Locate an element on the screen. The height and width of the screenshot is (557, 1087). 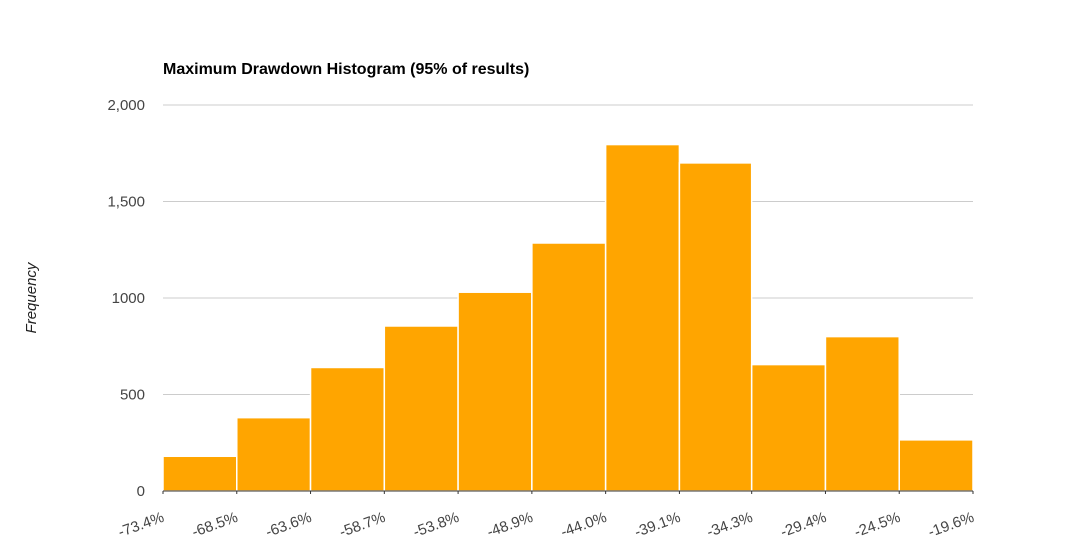
x-tick-label: -53.8% is located at coordinates (436, 525).